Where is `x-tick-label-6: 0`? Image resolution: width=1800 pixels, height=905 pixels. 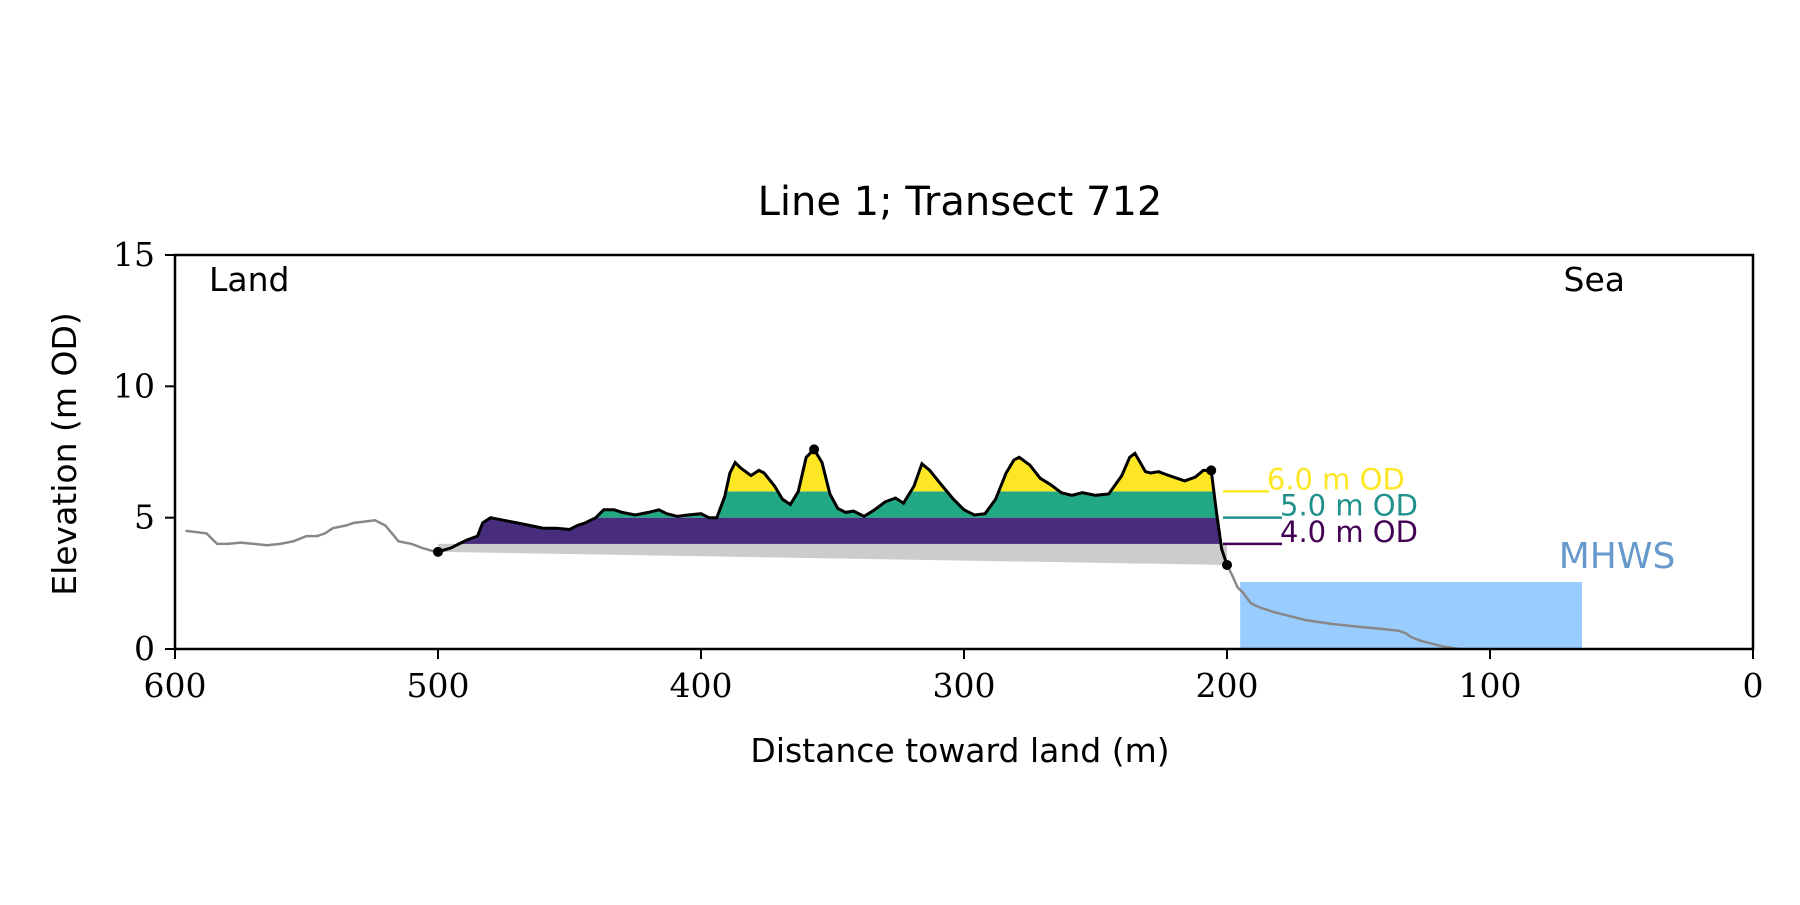 x-tick-label-6: 0 is located at coordinates (1753, 685).